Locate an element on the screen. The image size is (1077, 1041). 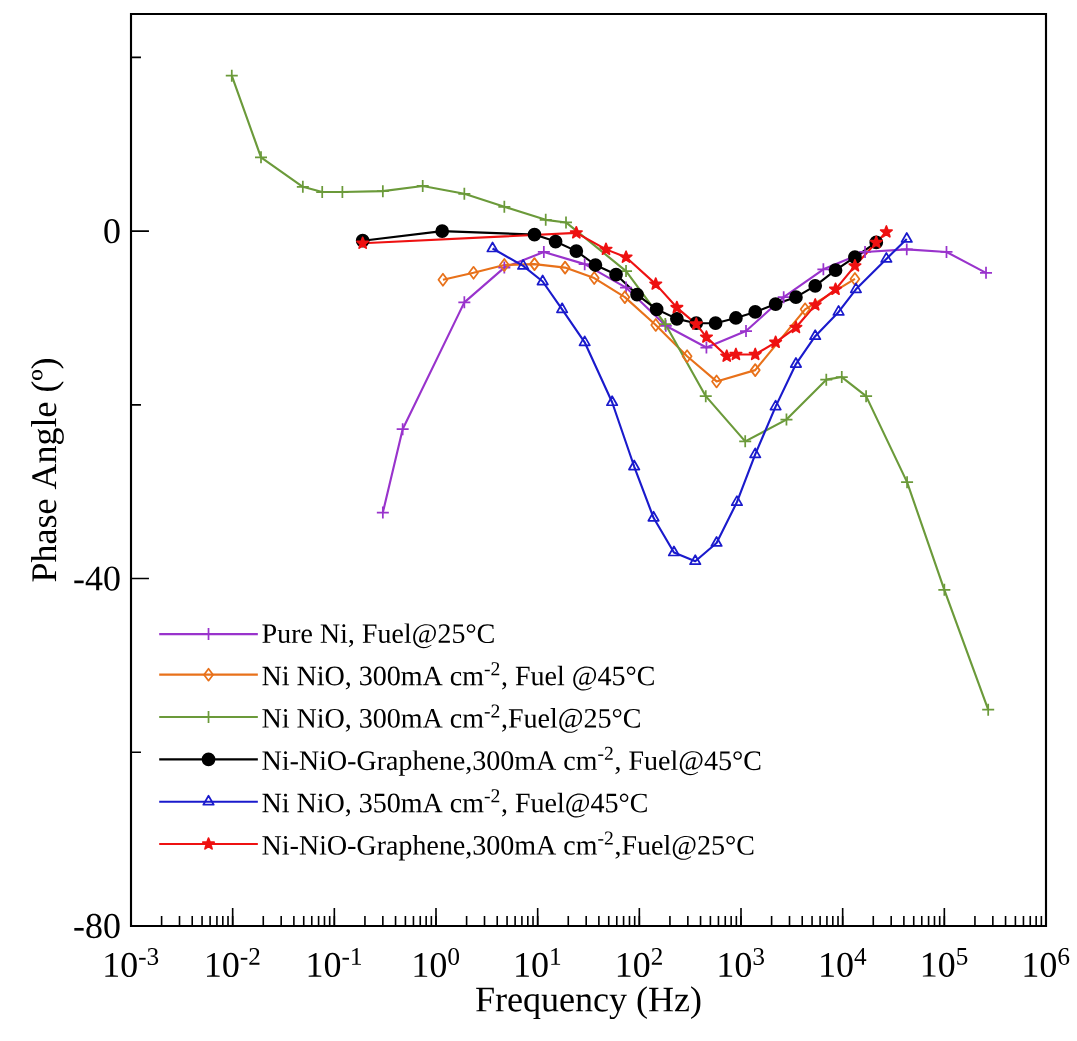
x-tick-label: 10$^{4}$ is located at coordinates (844, 963).